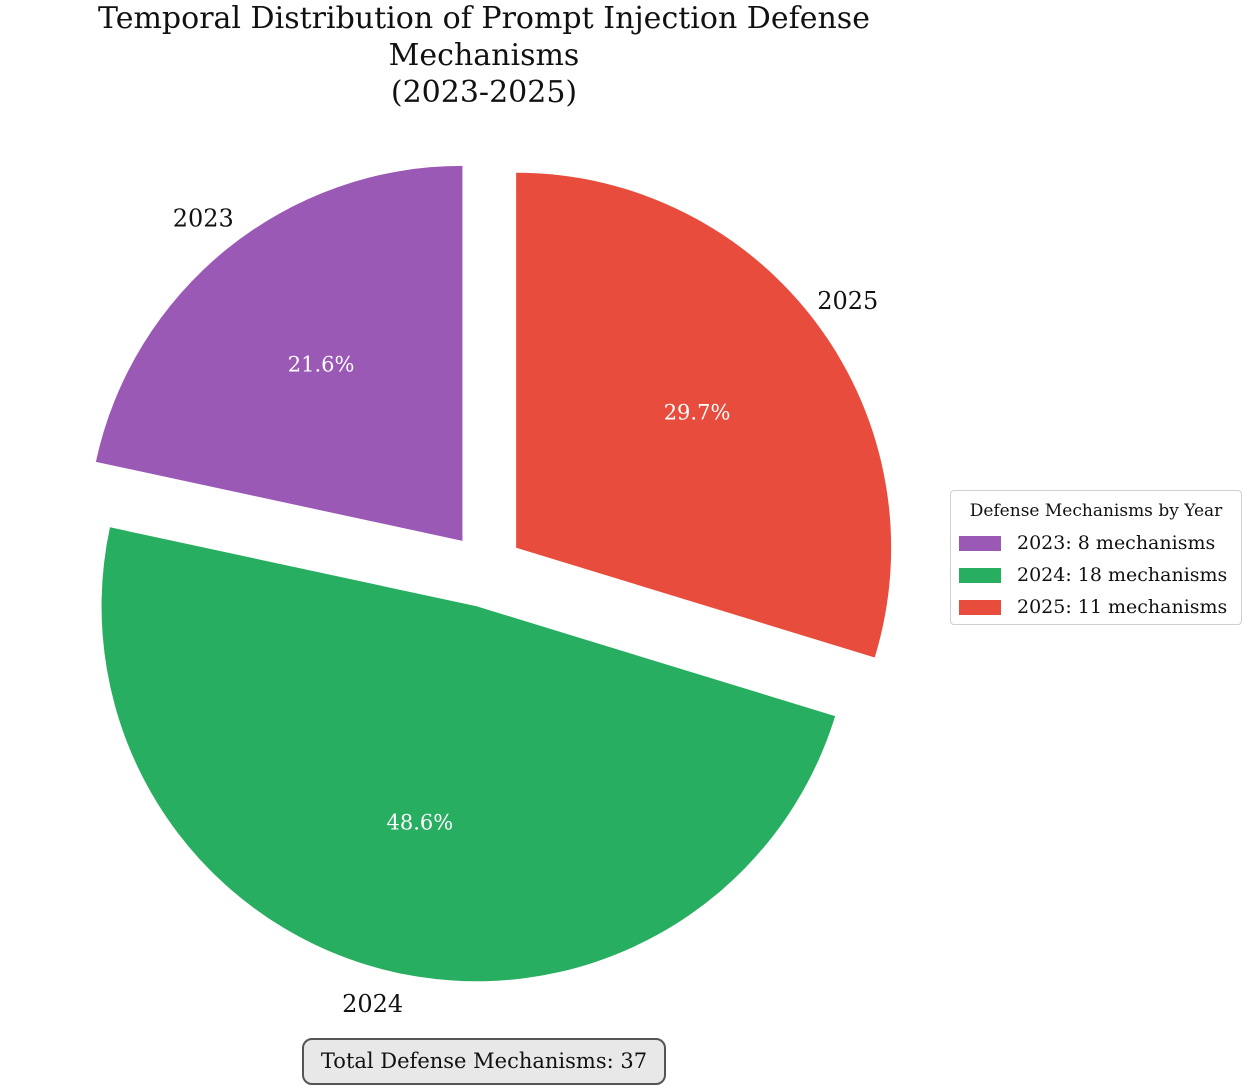 This screenshot has width=1250, height=1091. What do you see at coordinates (419, 823) in the screenshot?
I see `pie-percent-label-2024: 48.6%` at bounding box center [419, 823].